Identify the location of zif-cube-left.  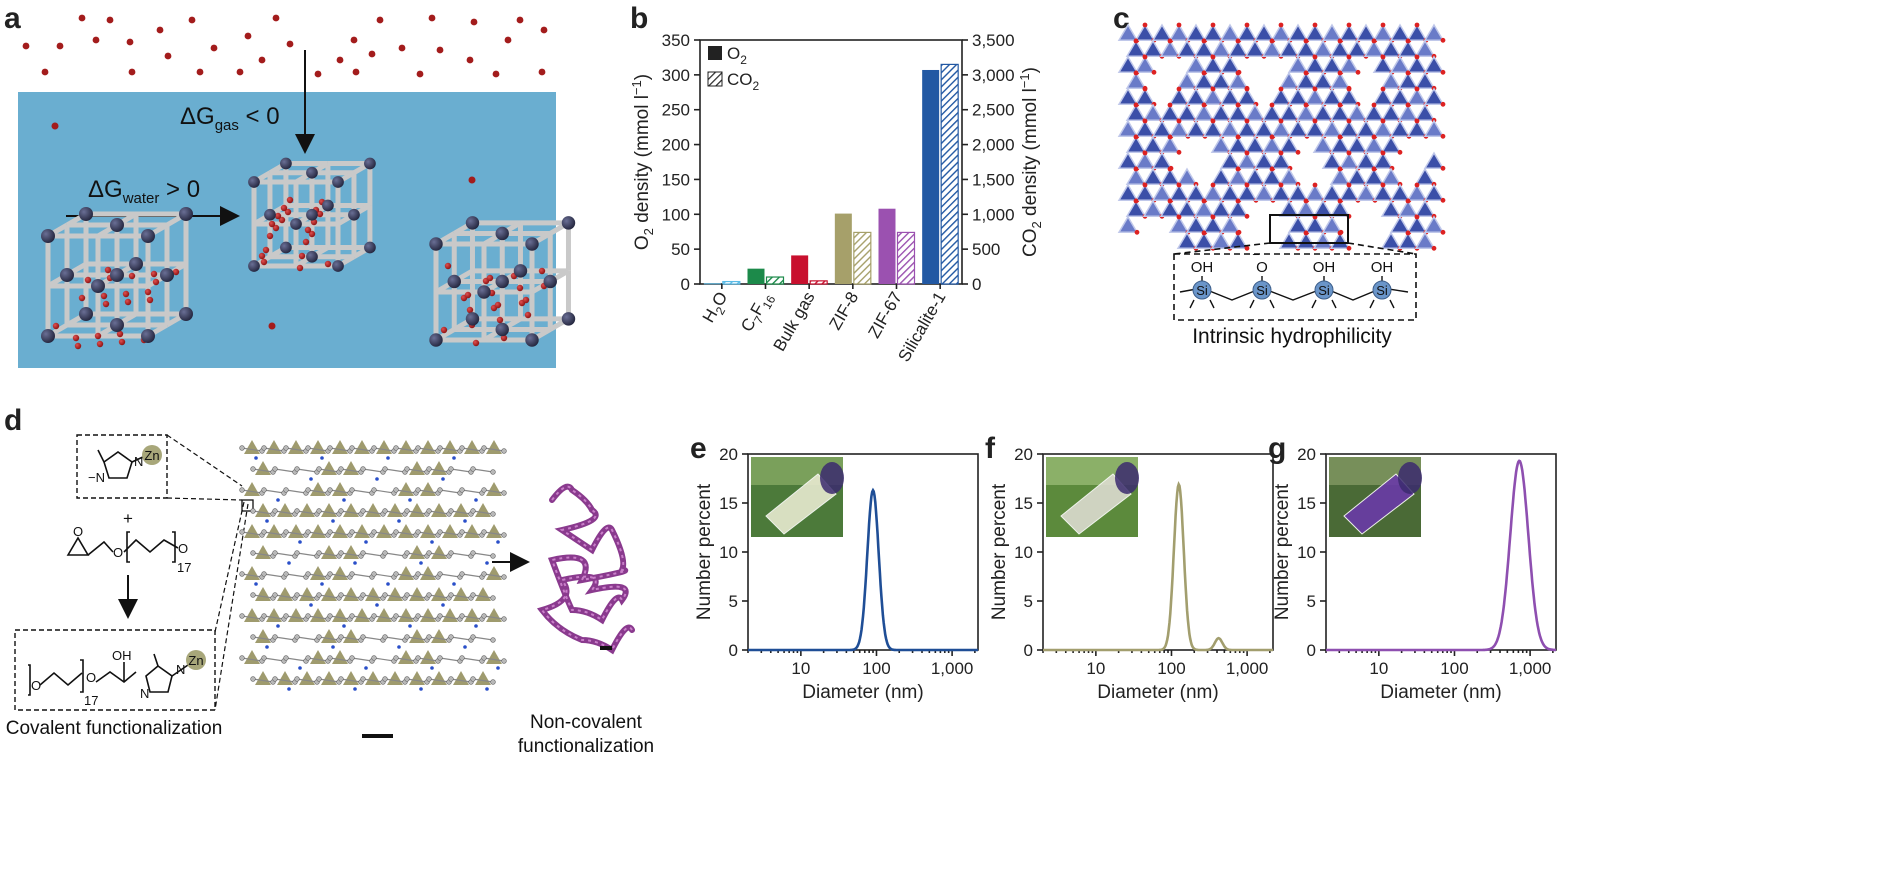
(117, 278).